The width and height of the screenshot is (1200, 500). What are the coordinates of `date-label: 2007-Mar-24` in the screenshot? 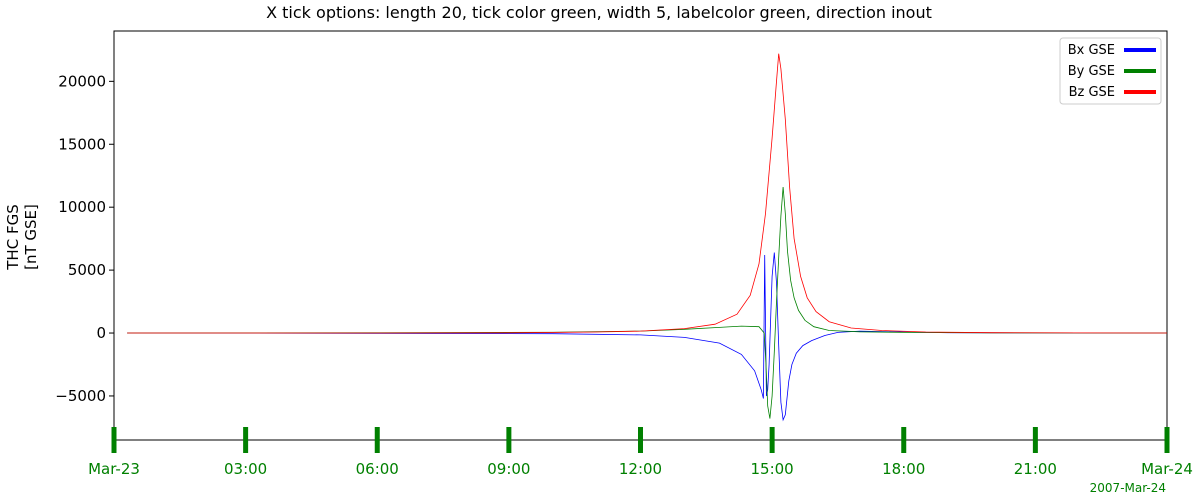 It's located at (1128, 488).